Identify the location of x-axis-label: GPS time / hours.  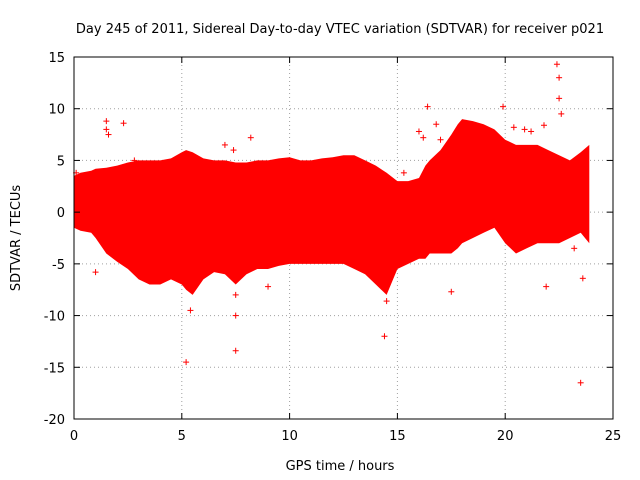
(340, 466).